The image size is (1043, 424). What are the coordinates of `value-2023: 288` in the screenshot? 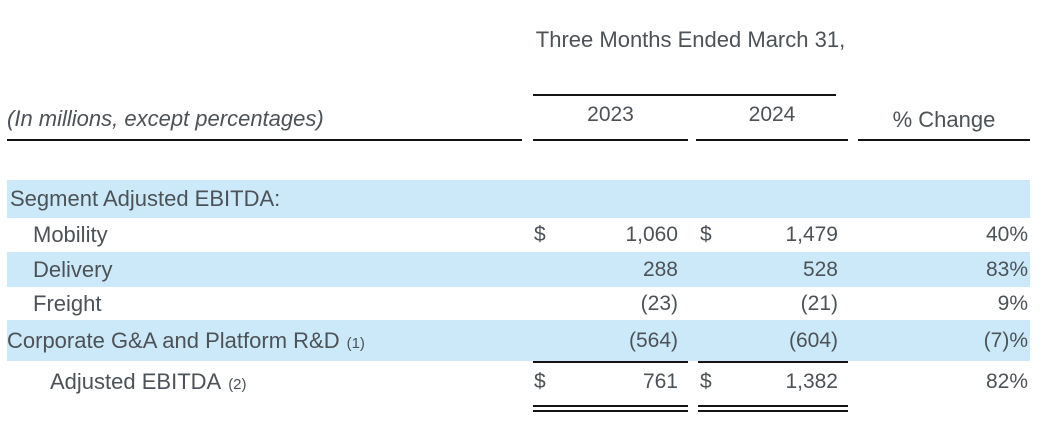 It's located at (610, 270).